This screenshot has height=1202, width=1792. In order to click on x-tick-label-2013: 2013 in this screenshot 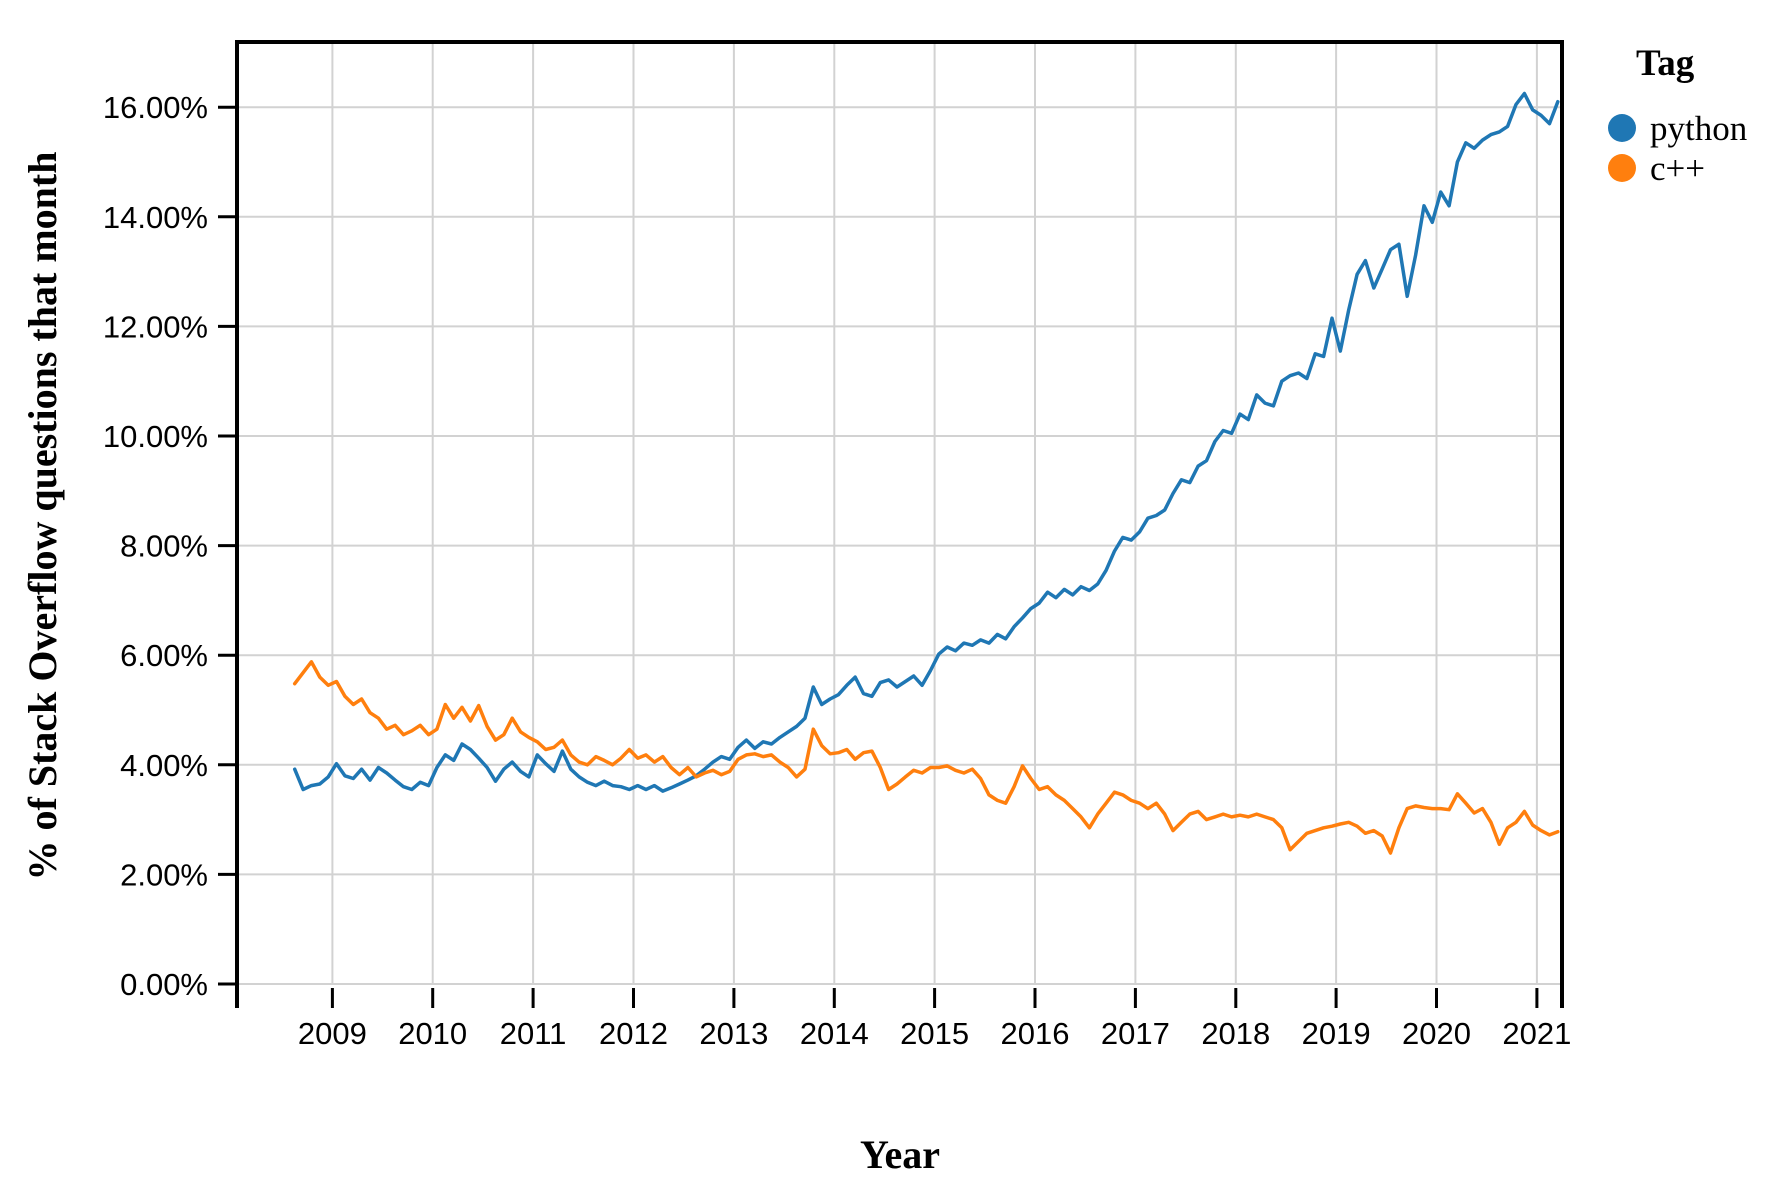, I will do `click(733, 1033)`.